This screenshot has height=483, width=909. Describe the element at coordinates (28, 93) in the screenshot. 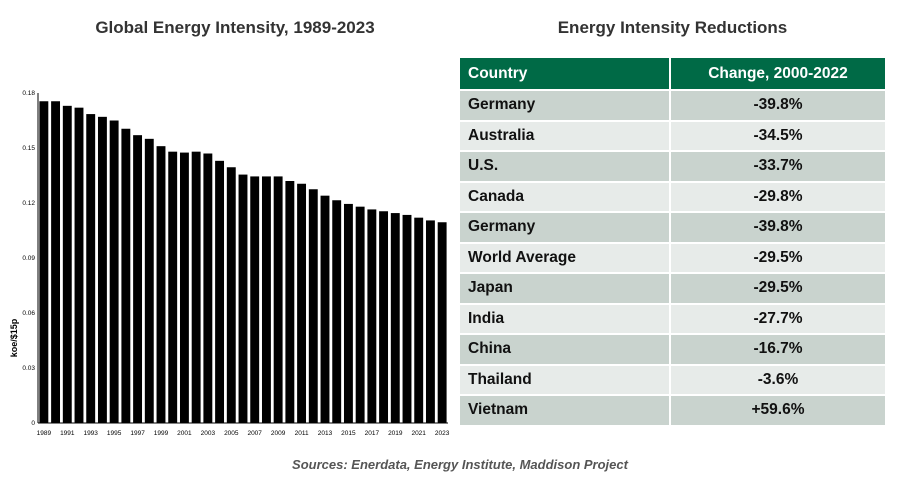

I see `y-tick-label: 0.18` at that location.